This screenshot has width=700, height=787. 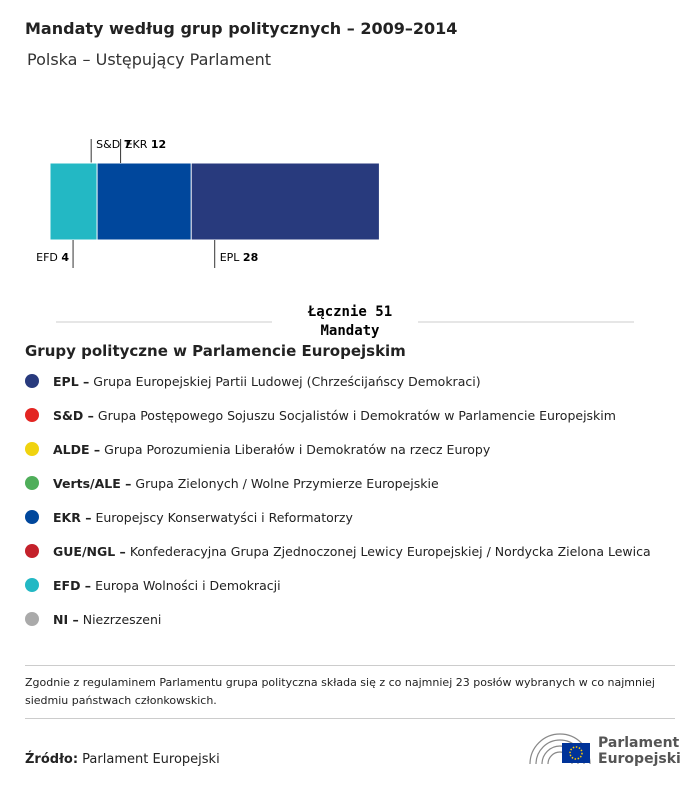 I want to click on bar-segment, so click(x=73, y=201).